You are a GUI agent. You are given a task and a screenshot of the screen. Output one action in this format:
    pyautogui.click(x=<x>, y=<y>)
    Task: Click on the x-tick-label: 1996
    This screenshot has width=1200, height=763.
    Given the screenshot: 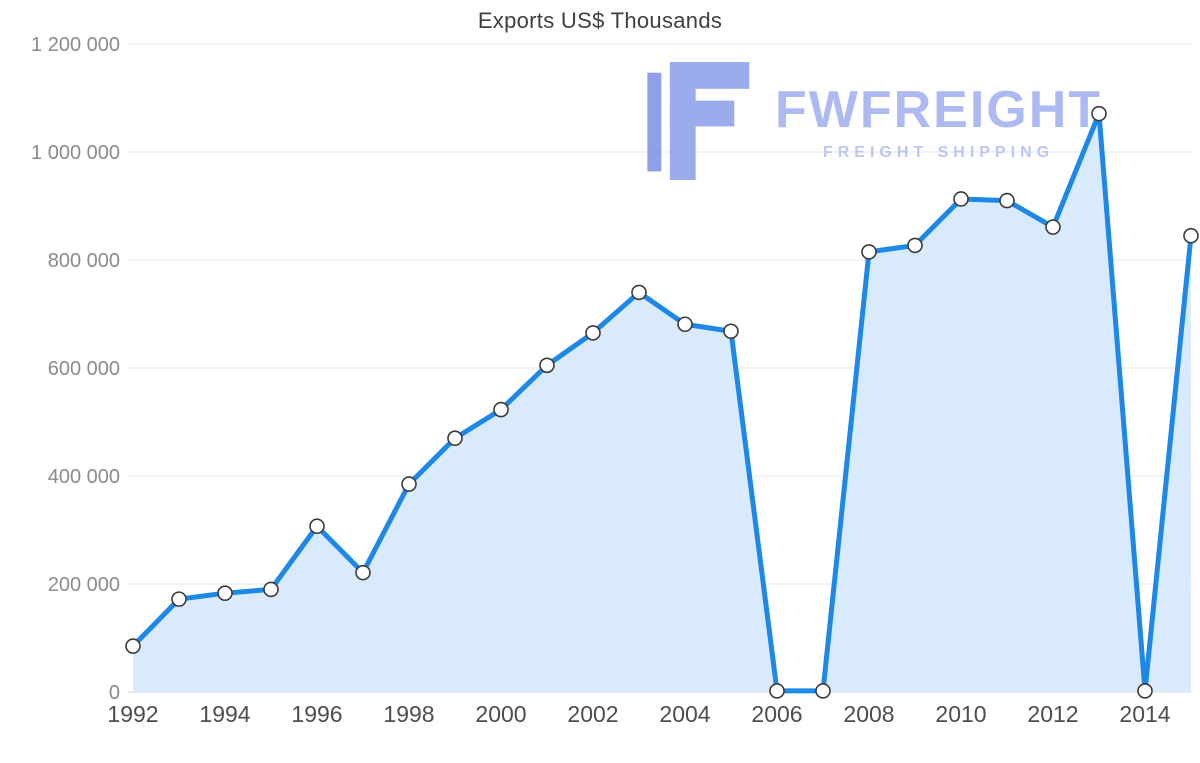 What is the action you would take?
    pyautogui.click(x=316, y=714)
    